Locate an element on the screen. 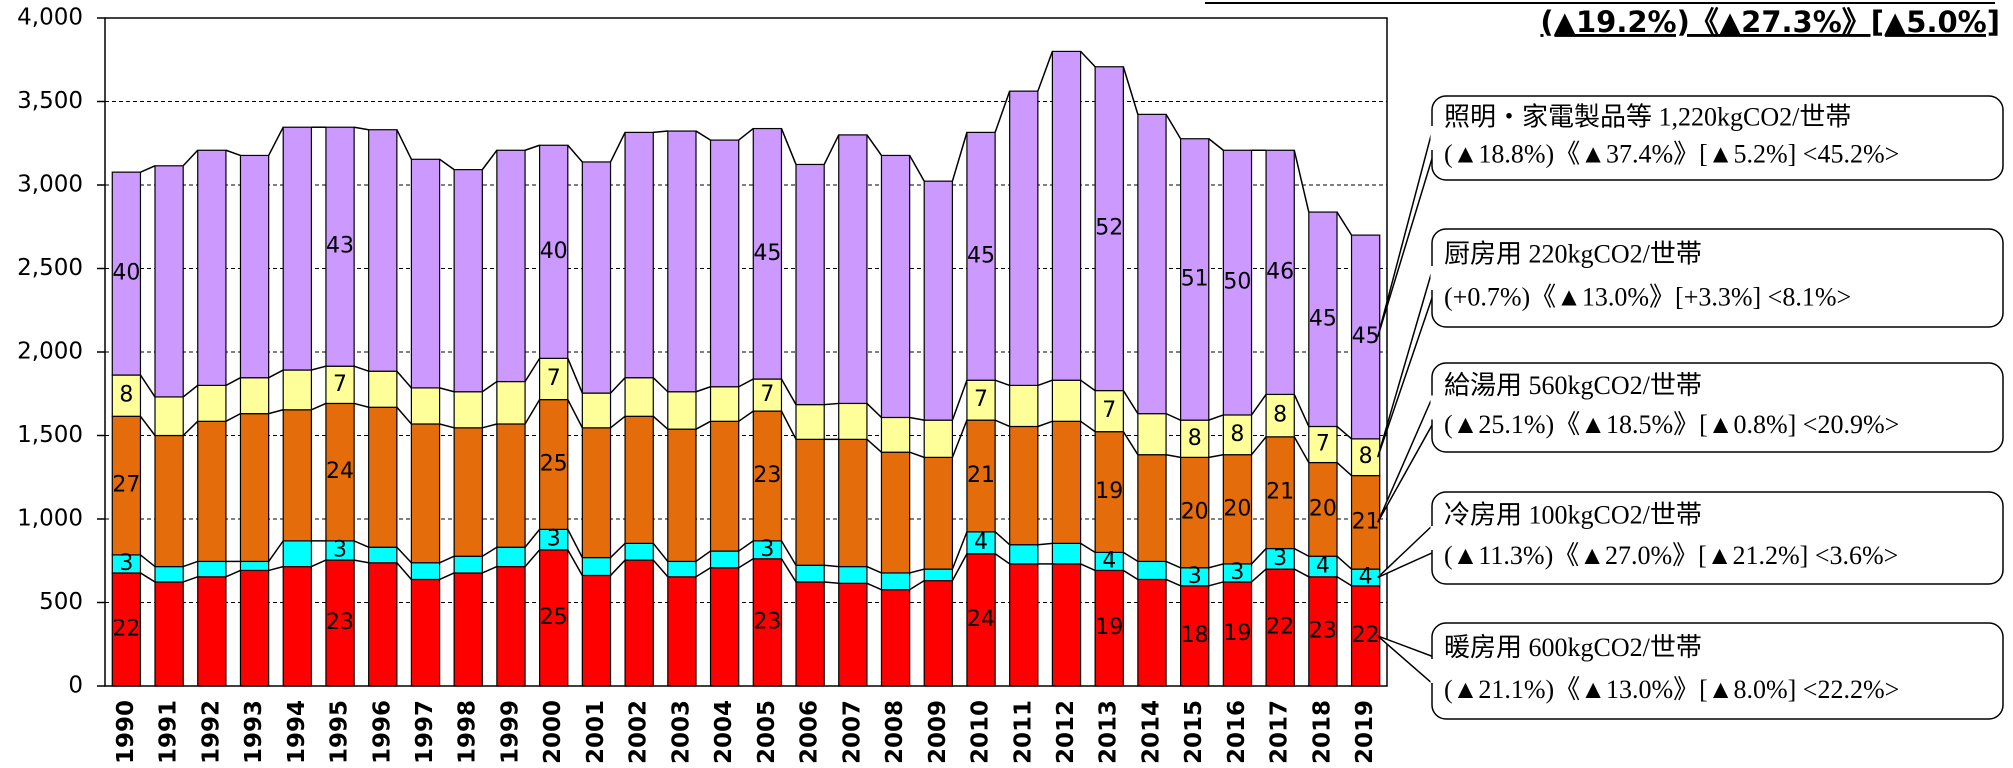 The width and height of the screenshot is (2013, 768). x-tick-label: 2019 is located at coordinates (1365, 732).